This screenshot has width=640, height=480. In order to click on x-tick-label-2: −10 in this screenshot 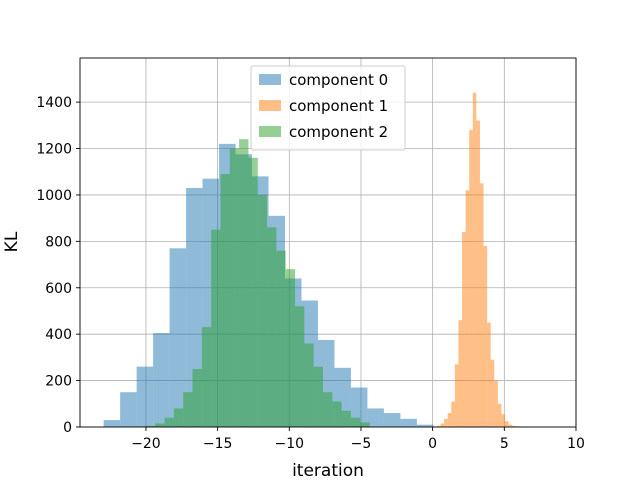, I will do `click(290, 444)`.